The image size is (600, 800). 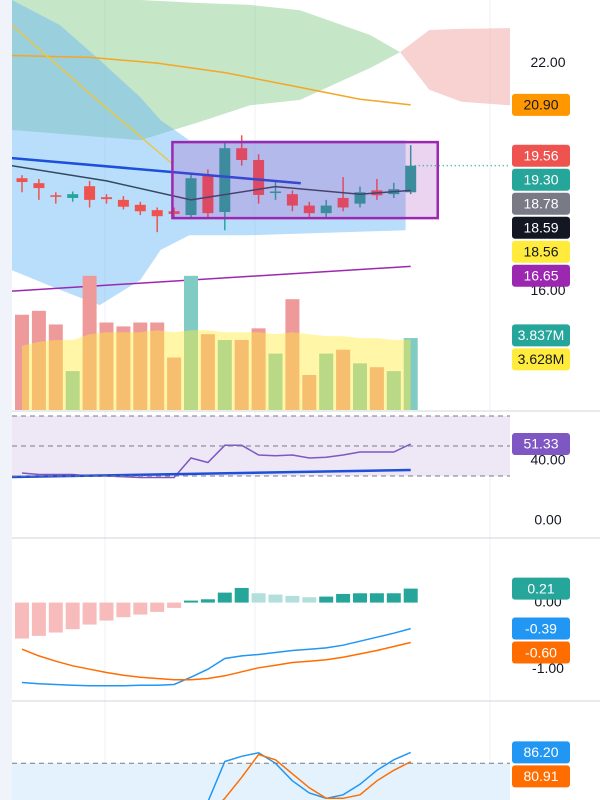 I want to click on price-tag-label: 18.56, so click(x=540, y=251).